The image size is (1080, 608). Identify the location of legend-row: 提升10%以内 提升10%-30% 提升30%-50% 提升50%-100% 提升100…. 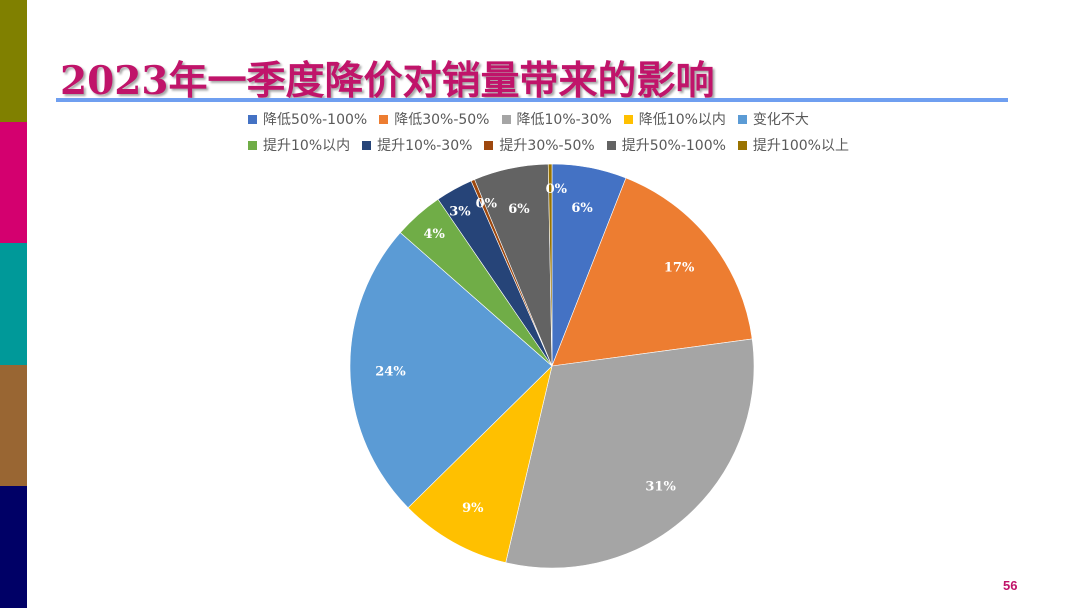
(588, 145).